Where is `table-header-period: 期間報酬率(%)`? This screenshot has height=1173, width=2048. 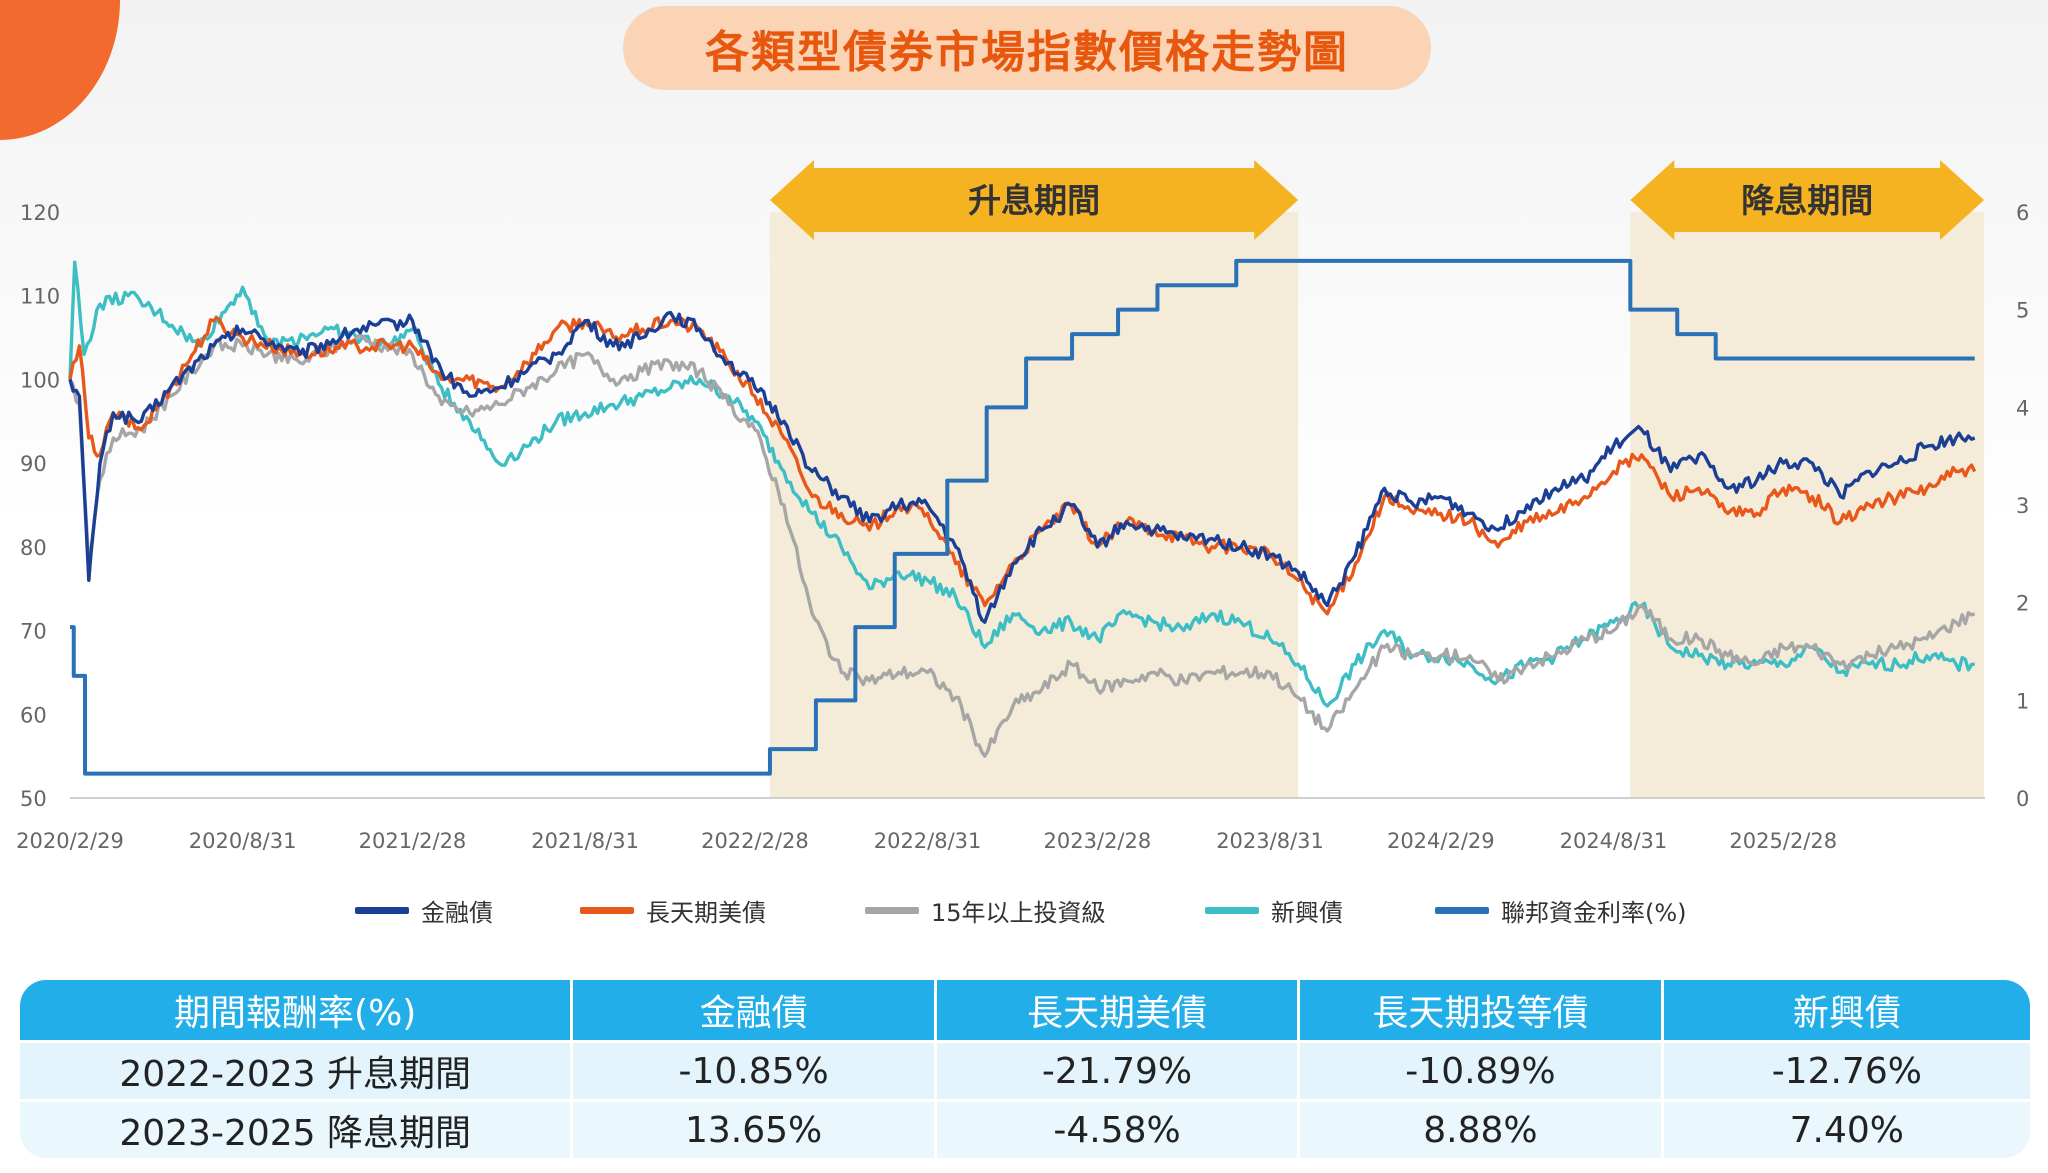
table-header-period: 期間報酬率(%) is located at coordinates (297, 1010).